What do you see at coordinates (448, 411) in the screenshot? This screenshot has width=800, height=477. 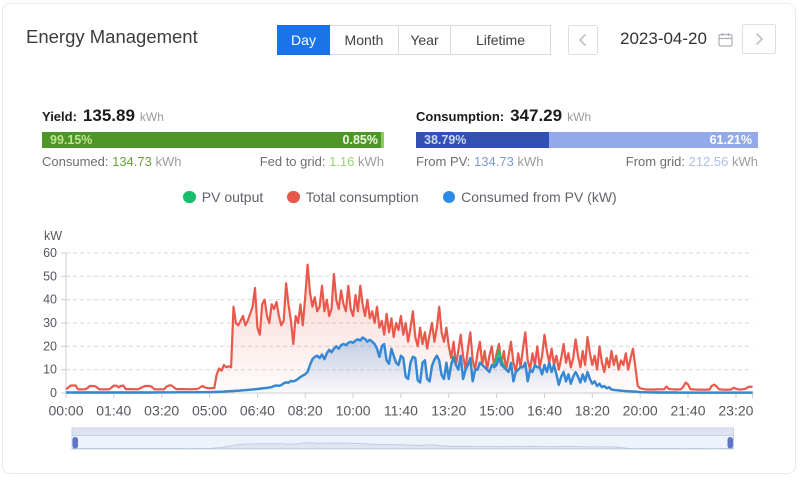 I see `svg-text: 13:20` at bounding box center [448, 411].